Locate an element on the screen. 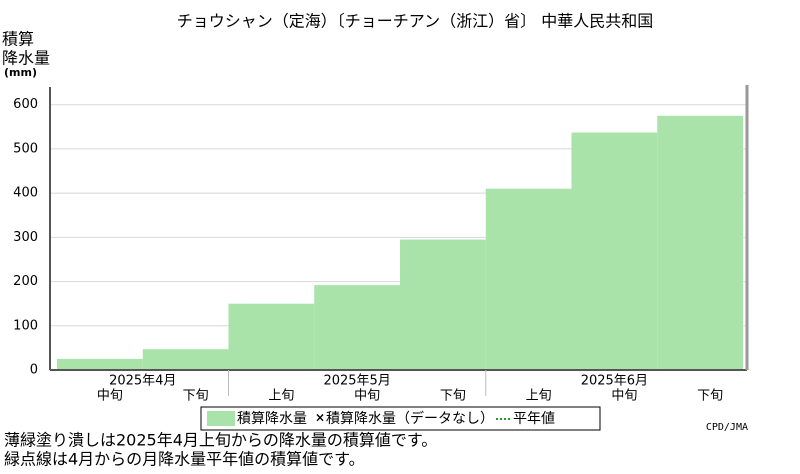 Image resolution: width=800 pixels, height=474 pixels. chart-title: チョウシャン（定海）〔チョーチアン（浙江）省〕 中華人民共和国 is located at coordinates (415, 21).